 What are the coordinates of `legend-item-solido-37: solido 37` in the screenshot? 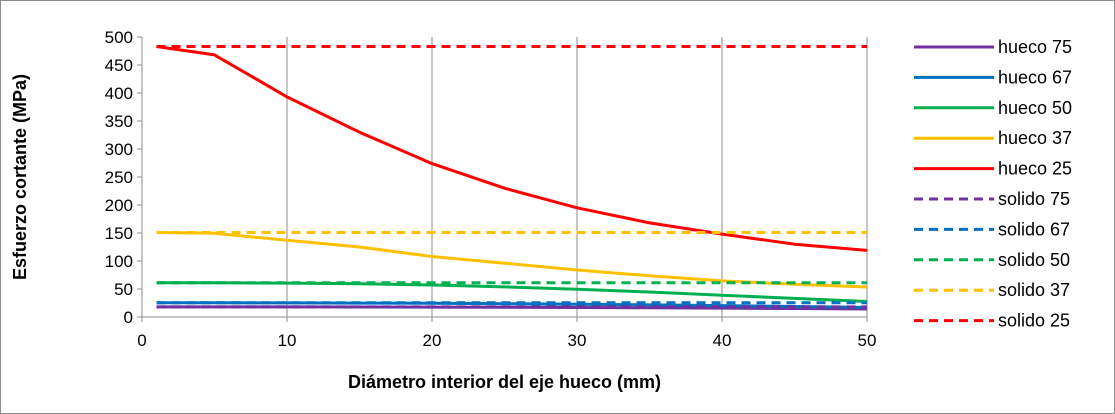 It's located at (992, 290).